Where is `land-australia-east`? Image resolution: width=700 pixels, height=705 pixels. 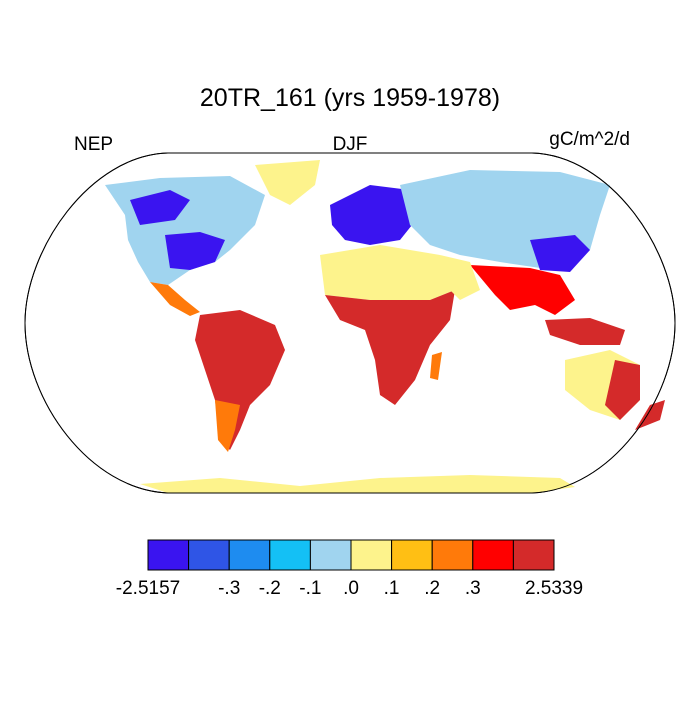
land-australia-east is located at coordinates (622, 390).